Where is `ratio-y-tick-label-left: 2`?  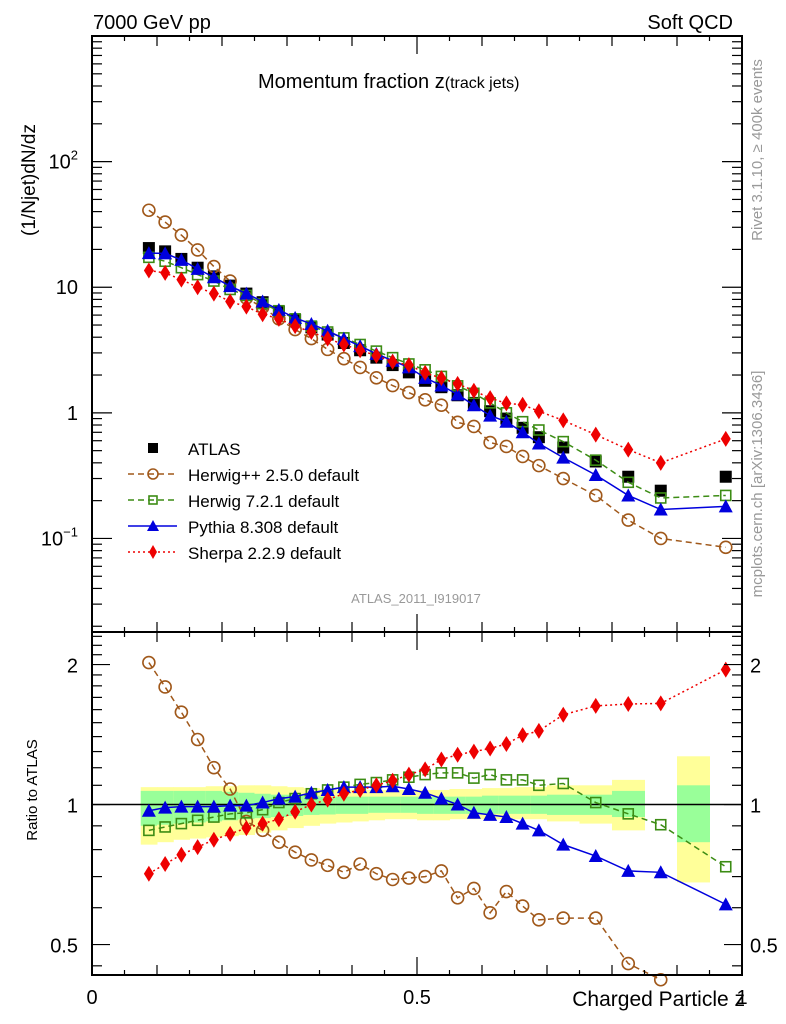 ratio-y-tick-label-left: 2 is located at coordinates (72, 667).